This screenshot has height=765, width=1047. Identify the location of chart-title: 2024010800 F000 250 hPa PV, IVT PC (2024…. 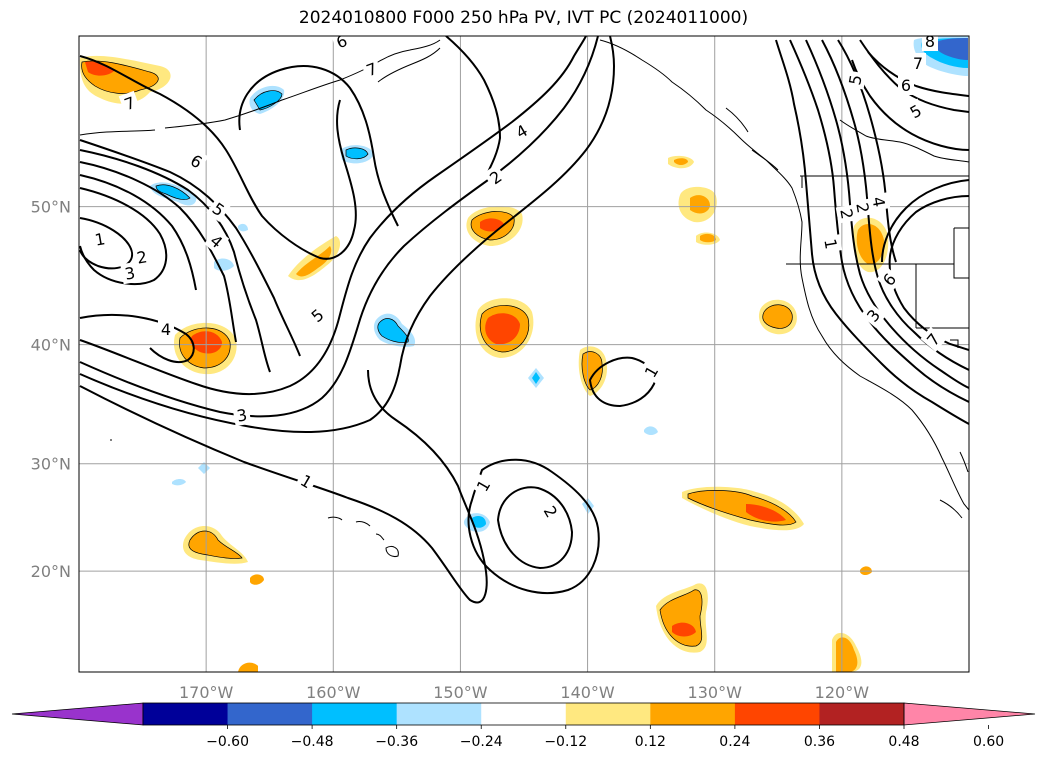
(523, 18).